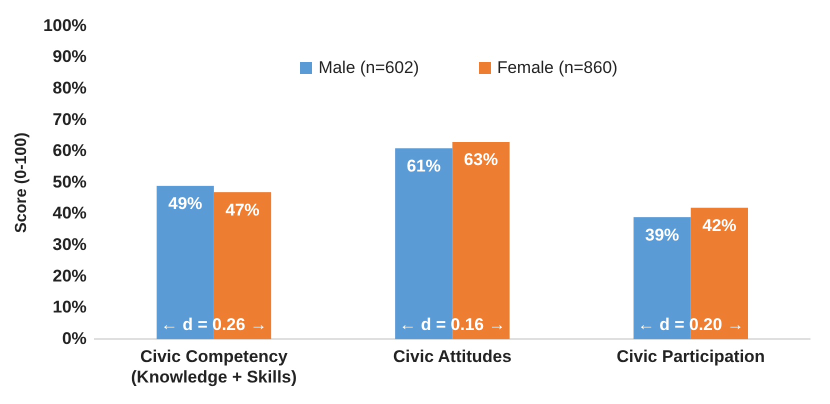  Describe the element at coordinates (69, 307) in the screenshot. I see `y-tick-label: 10%` at that location.